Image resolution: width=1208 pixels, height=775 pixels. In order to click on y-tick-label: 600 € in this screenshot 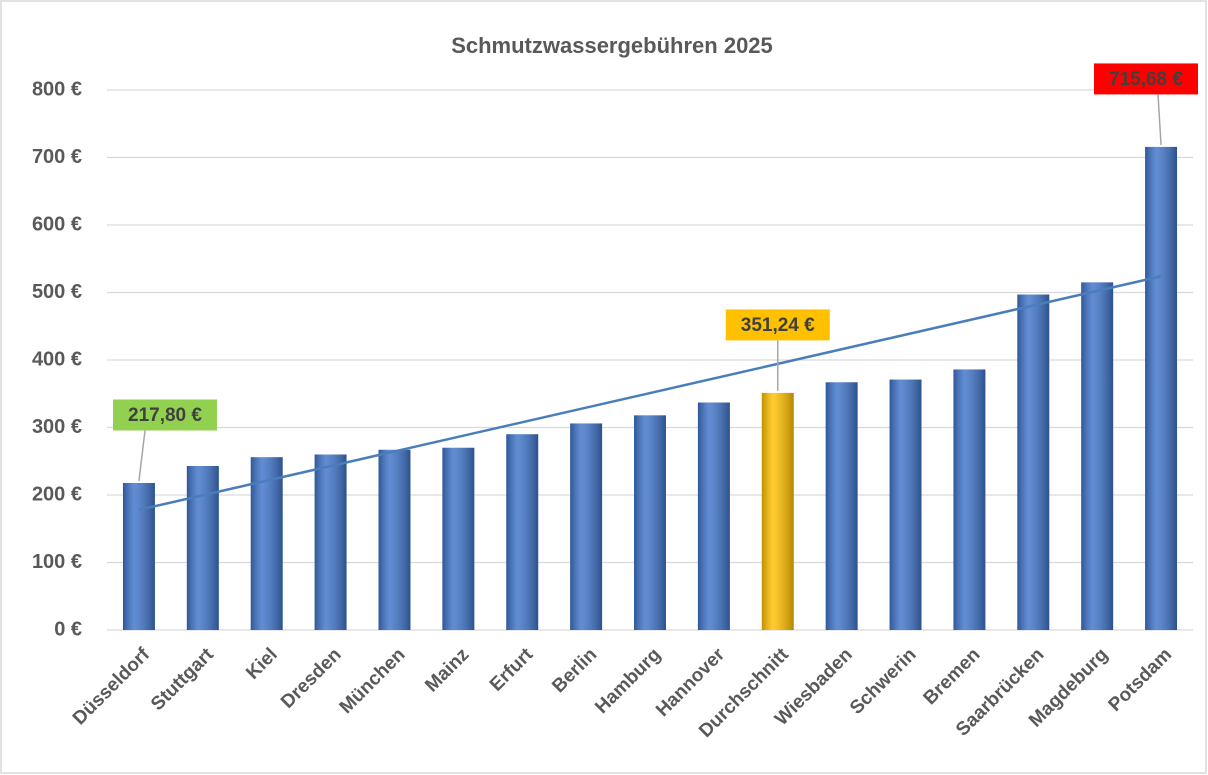, I will do `click(57, 224)`.